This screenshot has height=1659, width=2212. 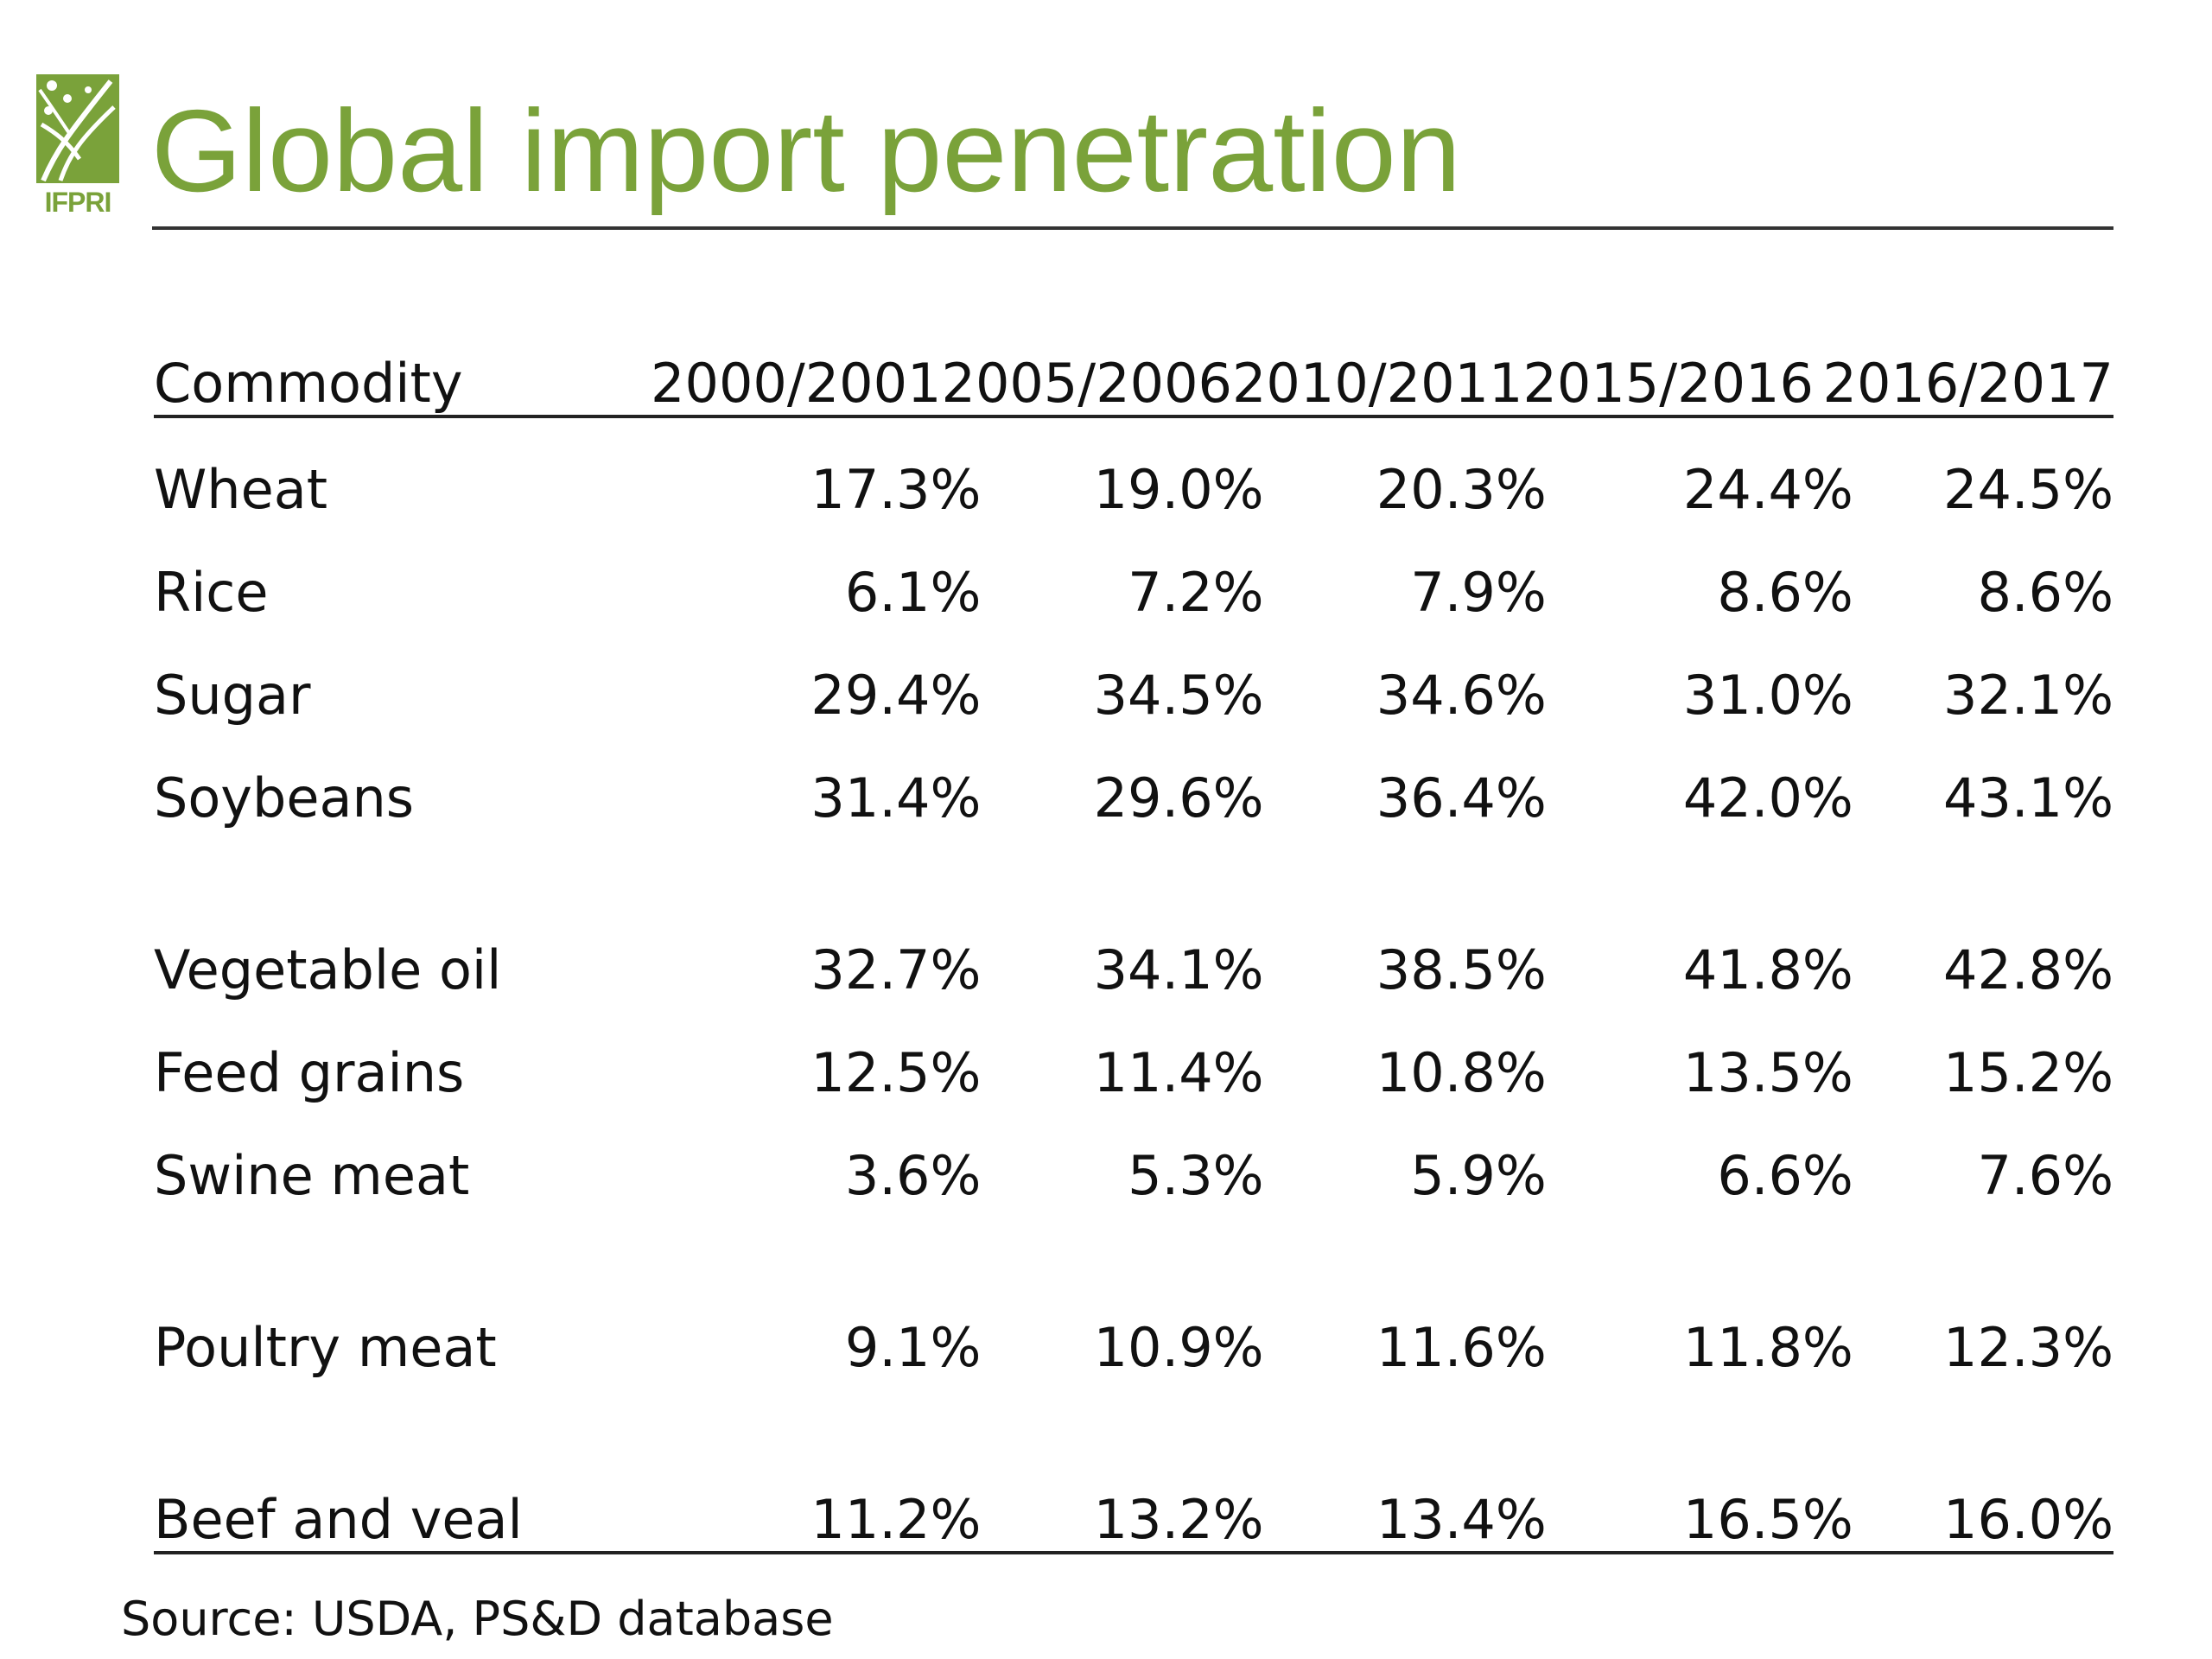 I want to click on value-cell: 34.1%, so click(x=1178, y=969).